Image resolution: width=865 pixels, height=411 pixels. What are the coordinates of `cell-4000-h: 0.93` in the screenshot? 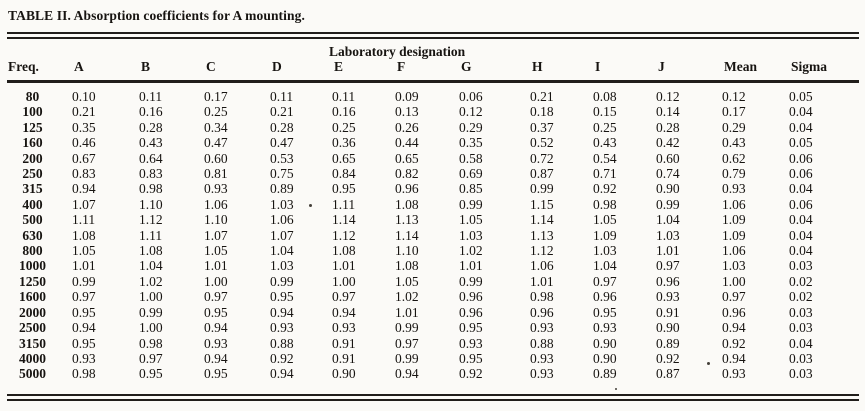 It's located at (542, 358).